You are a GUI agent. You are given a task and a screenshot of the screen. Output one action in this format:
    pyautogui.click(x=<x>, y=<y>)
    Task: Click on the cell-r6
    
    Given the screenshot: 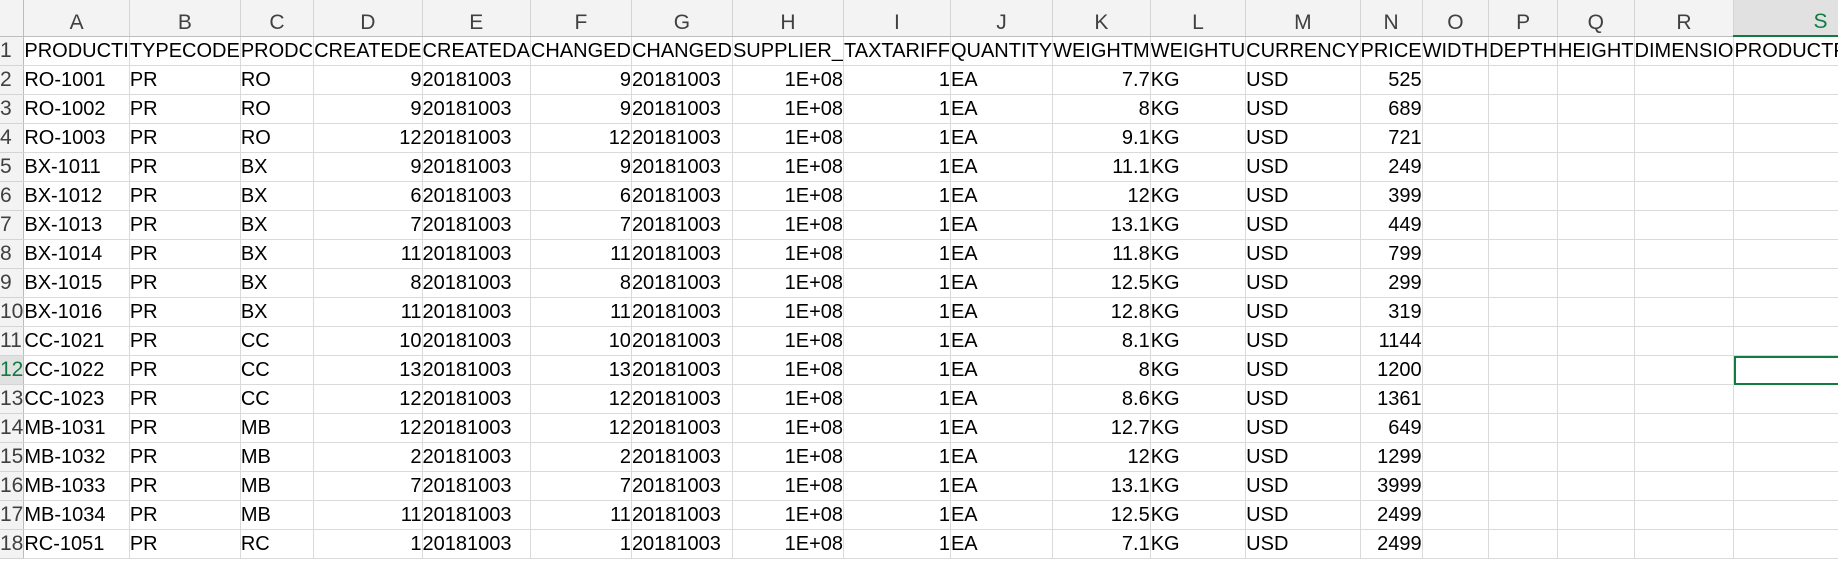 What is the action you would take?
    pyautogui.click(x=1684, y=196)
    